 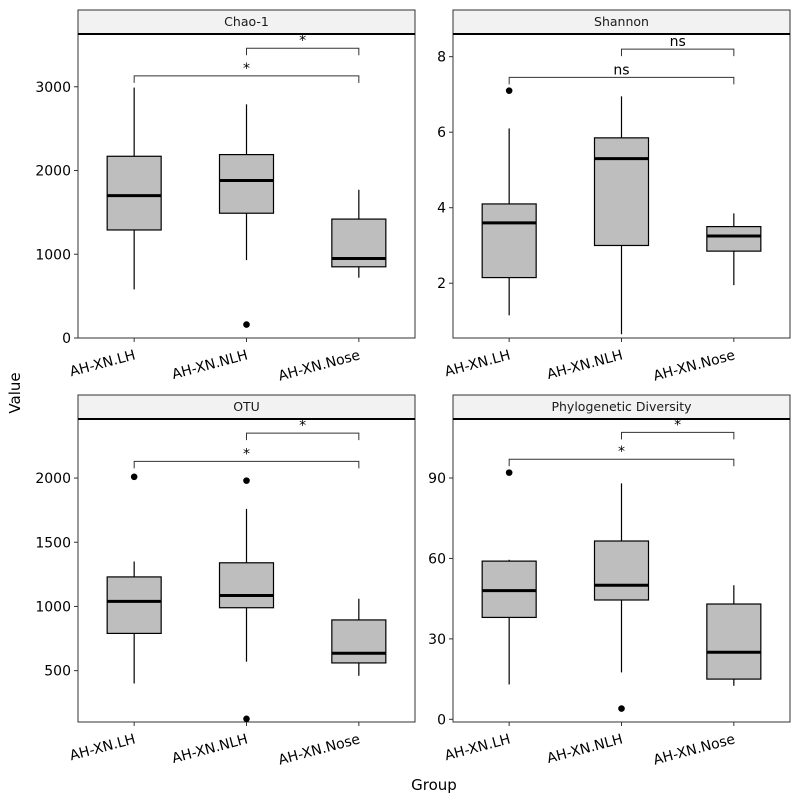 I want to click on y-tick-label: 4, so click(x=441, y=209).